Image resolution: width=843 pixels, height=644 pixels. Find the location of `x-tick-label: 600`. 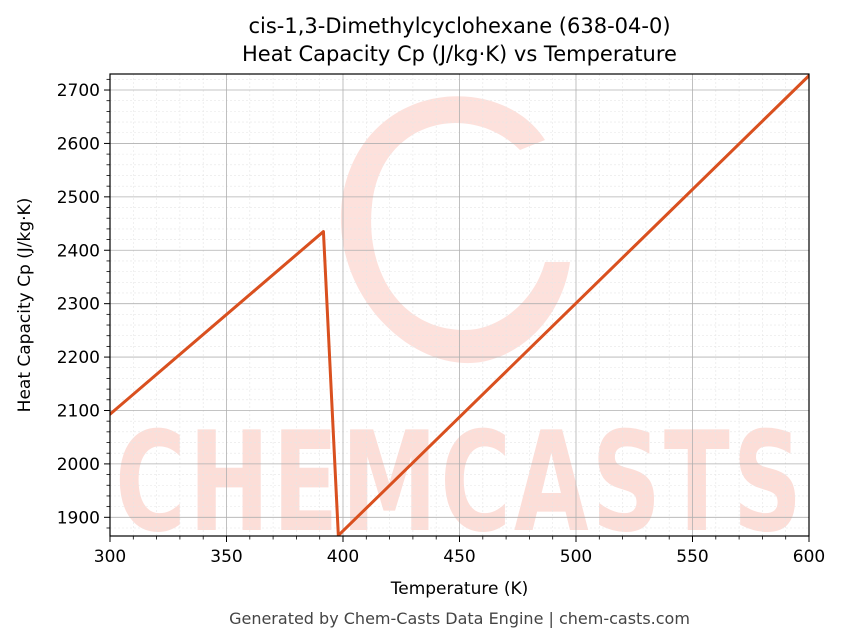

x-tick-label: 600 is located at coordinates (809, 557).